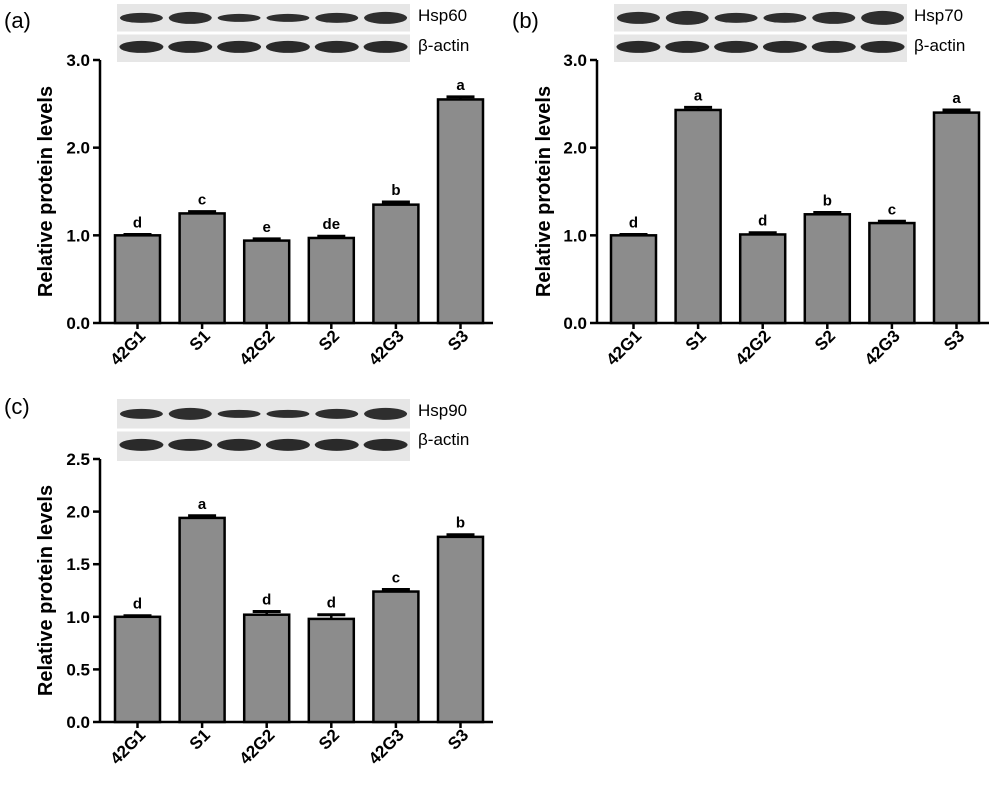 The height and width of the screenshot is (785, 1000). What do you see at coordinates (442, 15) in the screenshot?
I see `blot-label-target: Hsp60` at bounding box center [442, 15].